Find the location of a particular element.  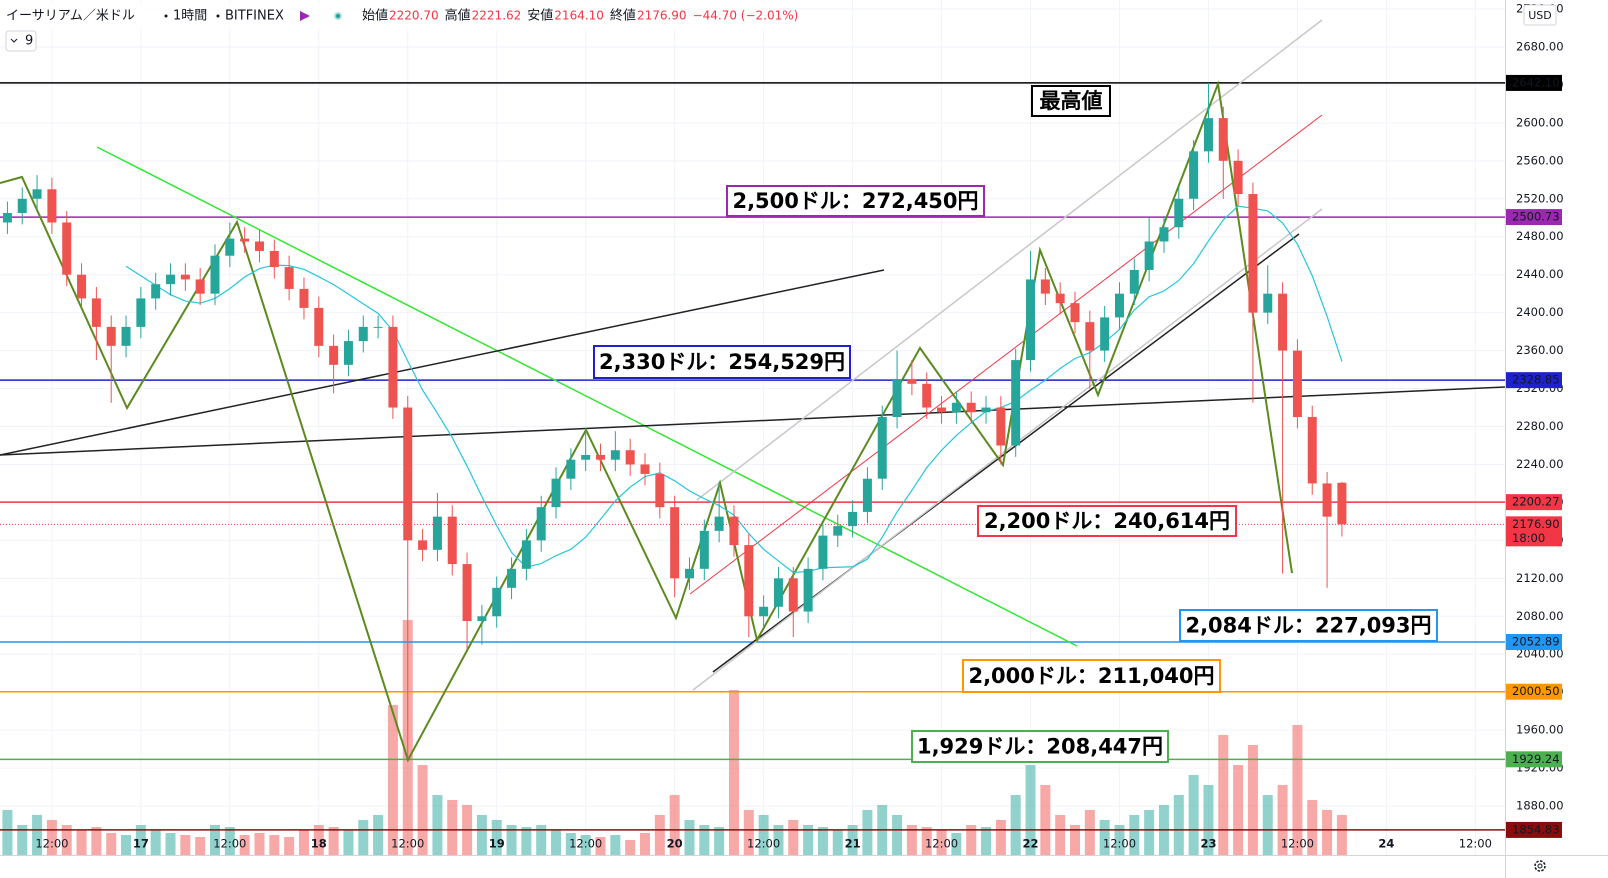

x-tick-label: 20 is located at coordinates (675, 844).